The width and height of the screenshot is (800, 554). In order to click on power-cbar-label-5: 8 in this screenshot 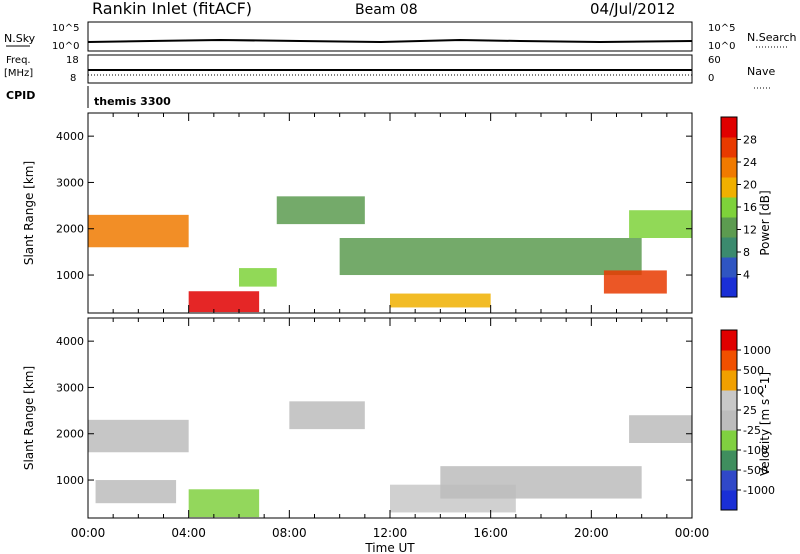, I will do `click(746, 252)`.